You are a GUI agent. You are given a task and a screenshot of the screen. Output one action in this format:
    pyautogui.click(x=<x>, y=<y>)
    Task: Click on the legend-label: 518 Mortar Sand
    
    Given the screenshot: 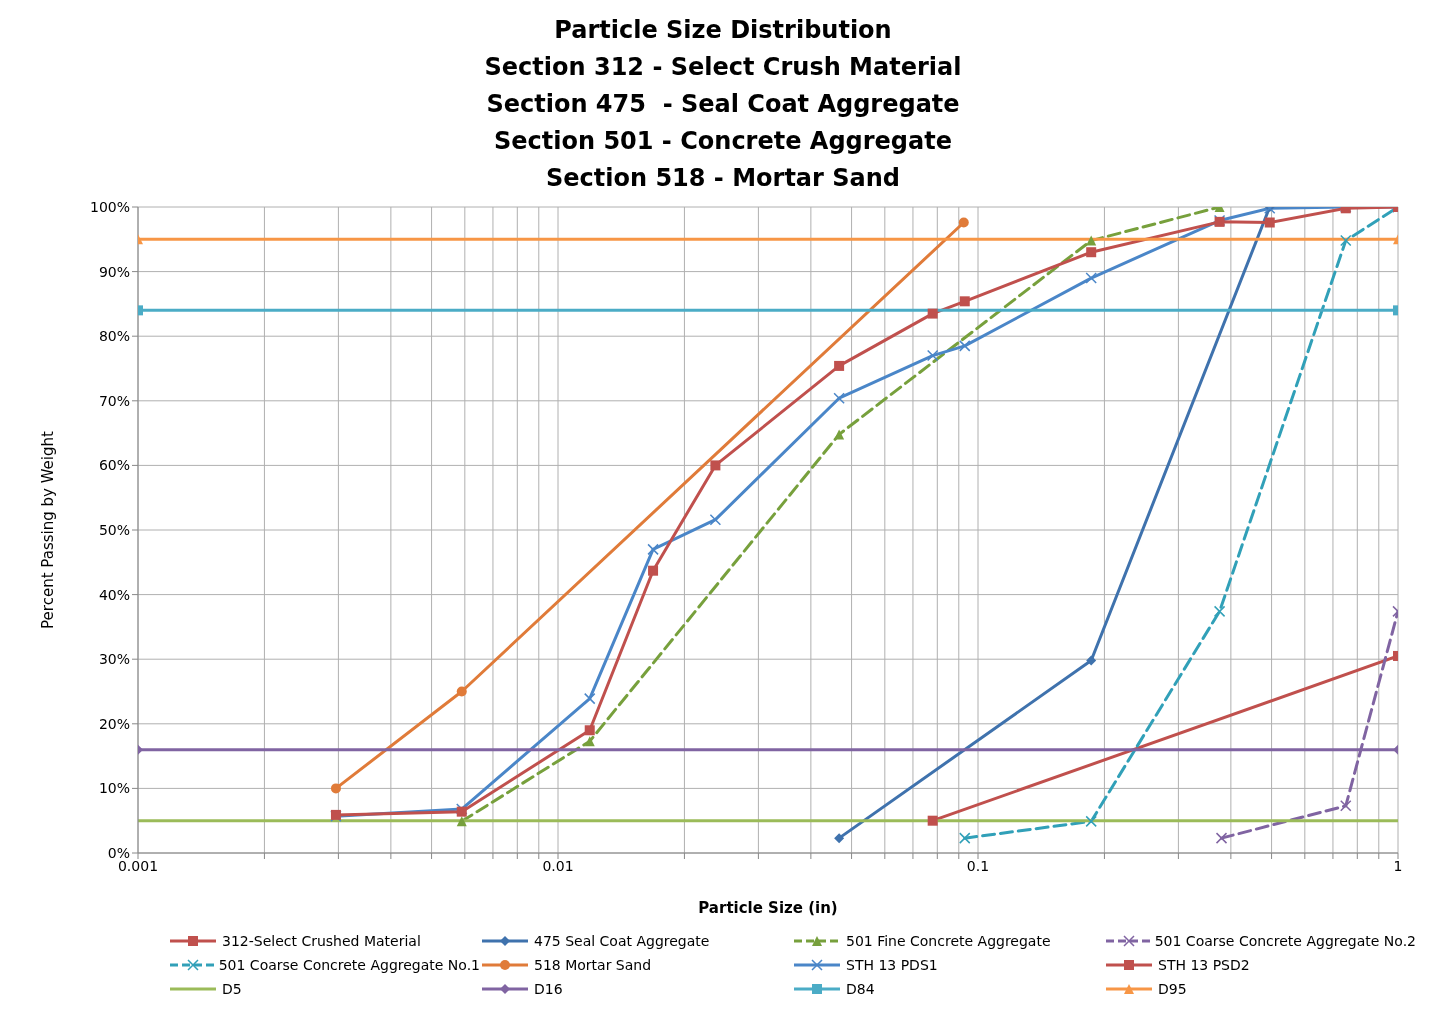 What is the action you would take?
    pyautogui.click(x=593, y=965)
    